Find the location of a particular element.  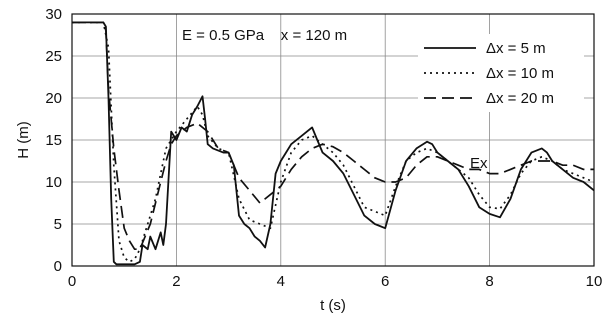

x-tick-label: 2 is located at coordinates (176, 281).